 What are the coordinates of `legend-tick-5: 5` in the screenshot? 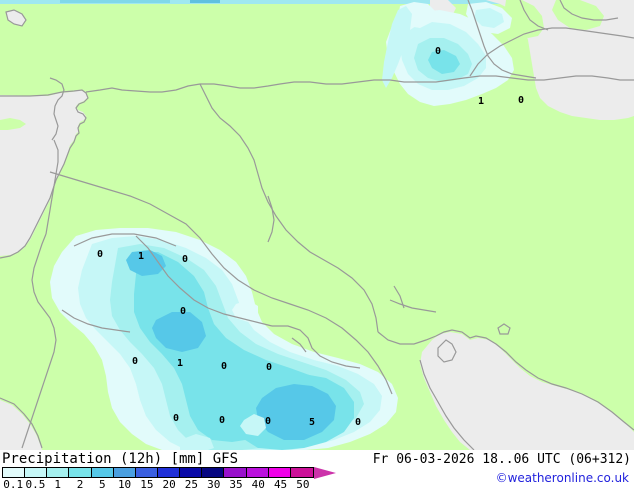 It's located at (102, 484).